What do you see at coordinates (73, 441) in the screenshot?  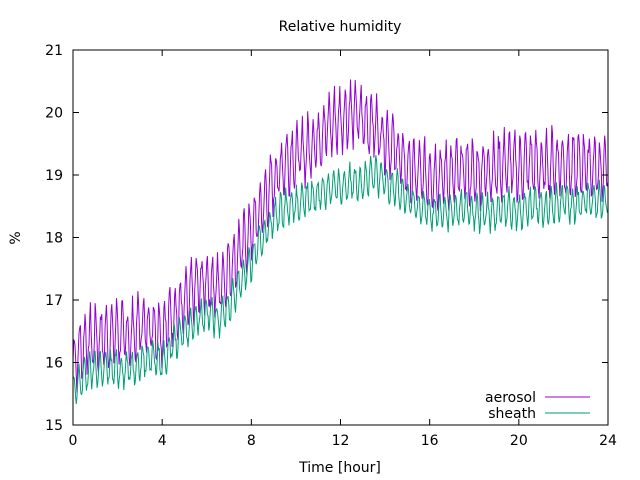 I see `x-tick-label: 0` at bounding box center [73, 441].